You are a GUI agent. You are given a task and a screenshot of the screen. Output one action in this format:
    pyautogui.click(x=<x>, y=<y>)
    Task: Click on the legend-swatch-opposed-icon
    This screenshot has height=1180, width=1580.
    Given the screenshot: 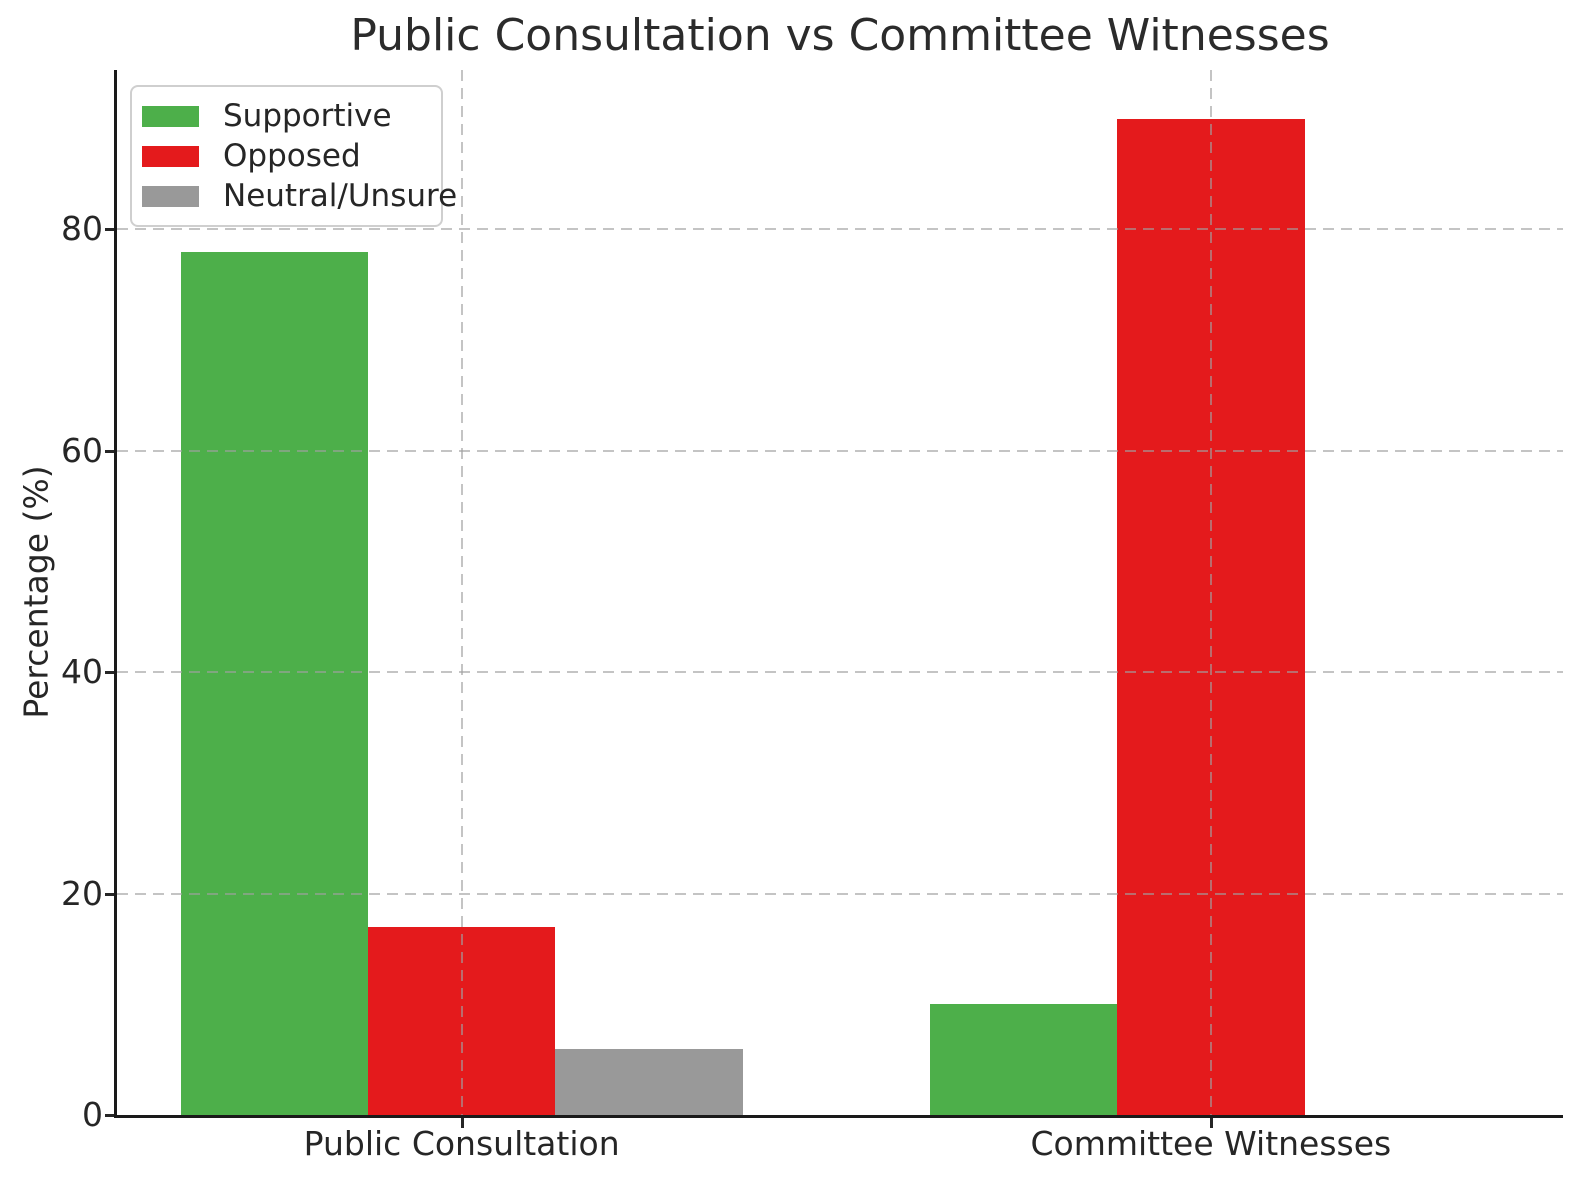 What is the action you would take?
    pyautogui.click(x=170, y=156)
    